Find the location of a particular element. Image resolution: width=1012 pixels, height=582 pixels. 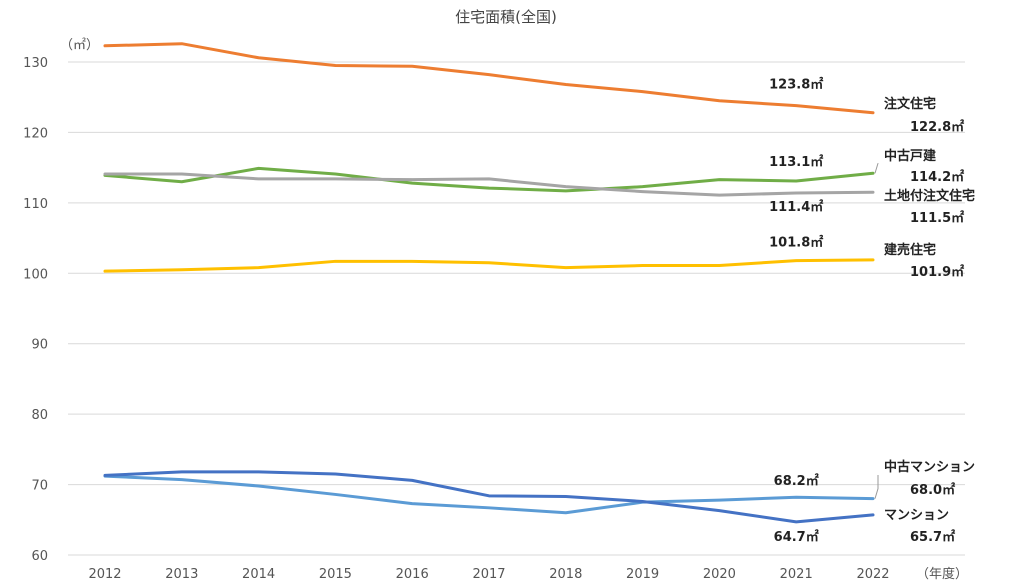

series-line-e59c9fe59cb0e4bb98e6b3a8e69687e4bd8fe5ae85 is located at coordinates (489, 184).